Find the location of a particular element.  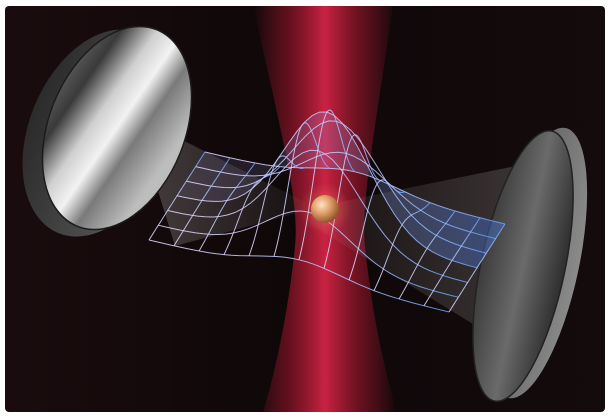

left-mirror is located at coordinates (107, 131).